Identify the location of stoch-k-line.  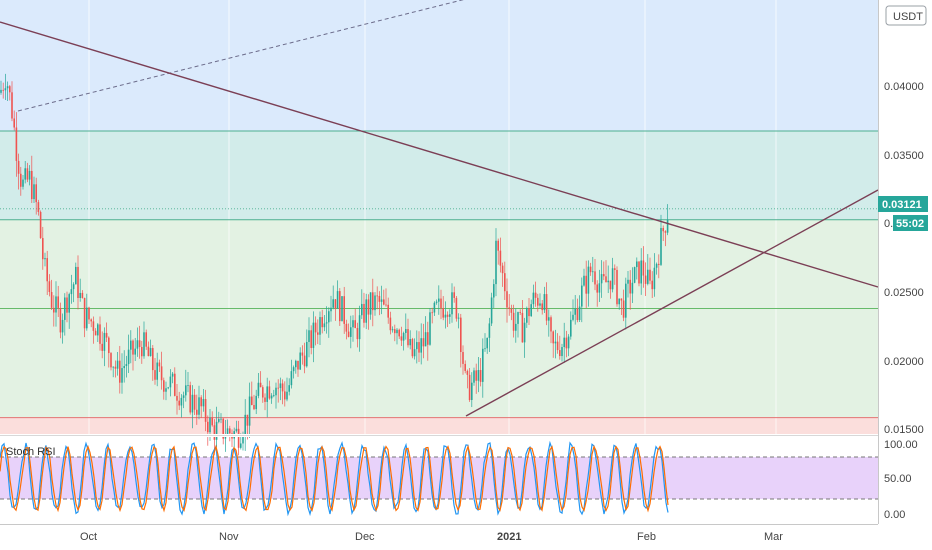
(334, 478).